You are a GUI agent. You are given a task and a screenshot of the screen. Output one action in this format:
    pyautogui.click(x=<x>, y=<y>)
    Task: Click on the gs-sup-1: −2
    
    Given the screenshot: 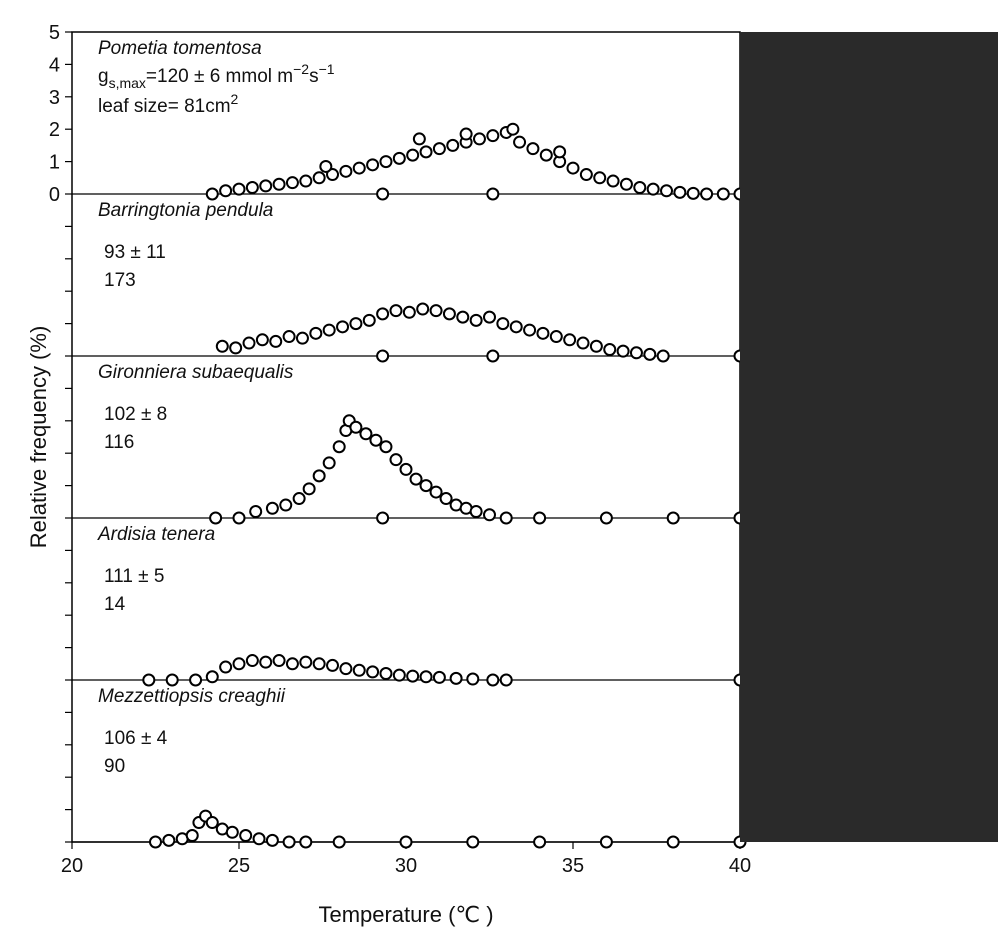 What is the action you would take?
    pyautogui.click(x=301, y=69)
    